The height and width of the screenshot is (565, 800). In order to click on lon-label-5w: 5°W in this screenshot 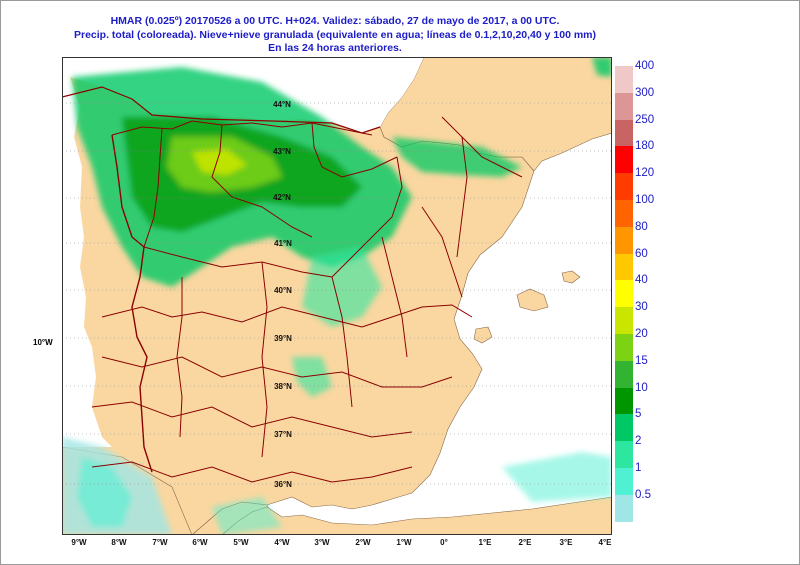, I will do `click(241, 542)`.